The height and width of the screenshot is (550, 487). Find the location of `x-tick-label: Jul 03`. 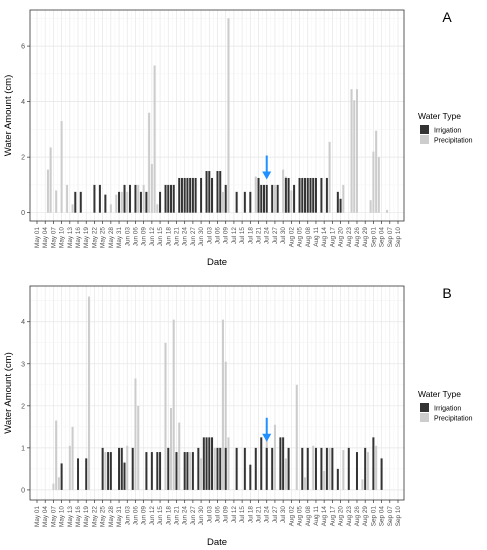

x-tick-label: Jul 03 is located at coordinates (209, 235).